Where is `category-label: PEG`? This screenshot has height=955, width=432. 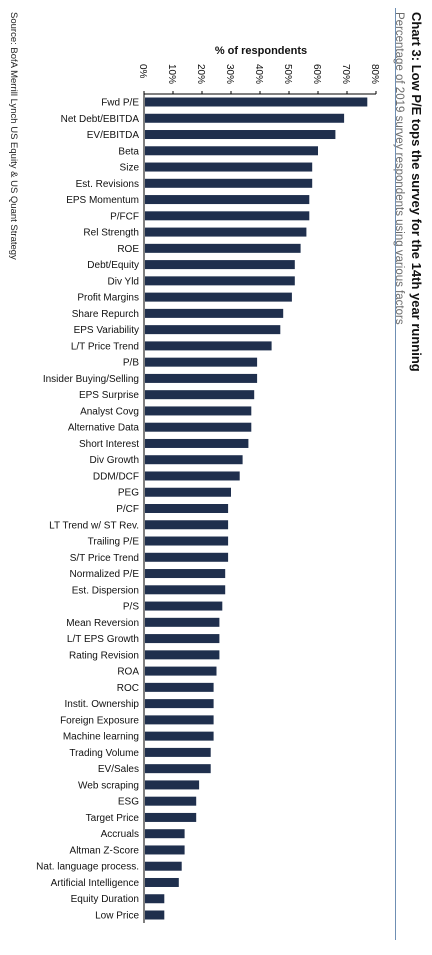 category-label: PEG is located at coordinates (128, 493).